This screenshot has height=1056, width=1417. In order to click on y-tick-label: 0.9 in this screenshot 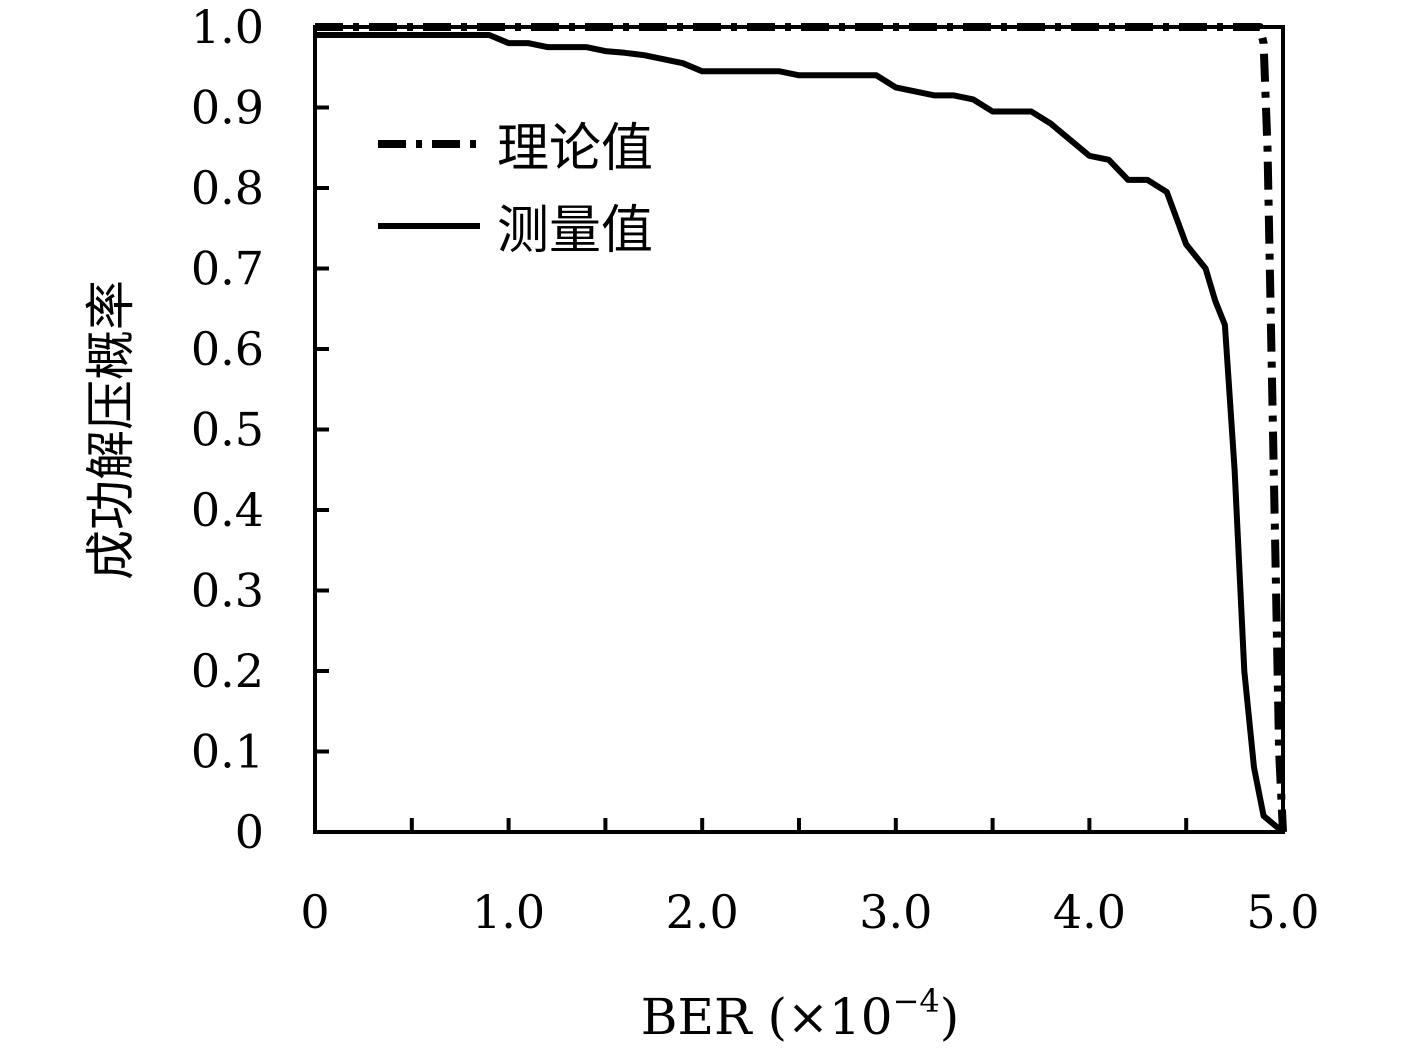, I will do `click(227, 108)`.